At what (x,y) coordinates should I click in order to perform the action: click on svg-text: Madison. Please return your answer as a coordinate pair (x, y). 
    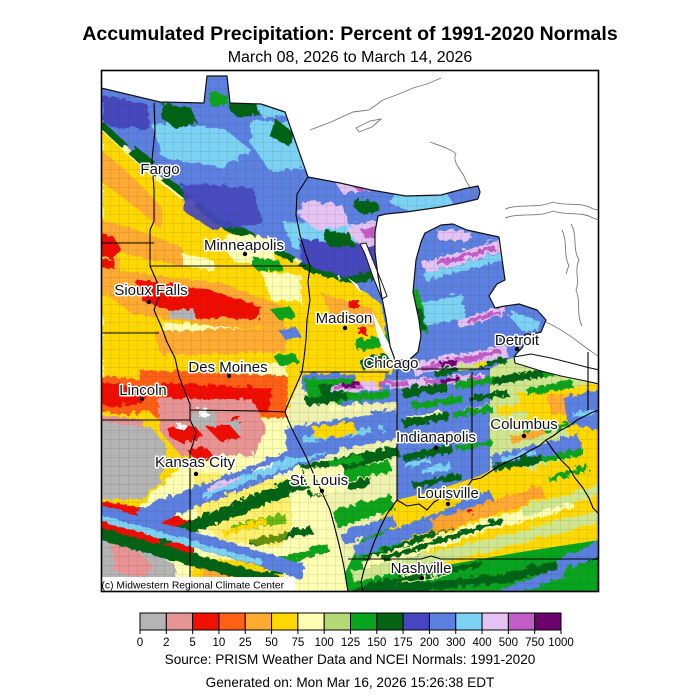
    Looking at the image, I should click on (344, 318).